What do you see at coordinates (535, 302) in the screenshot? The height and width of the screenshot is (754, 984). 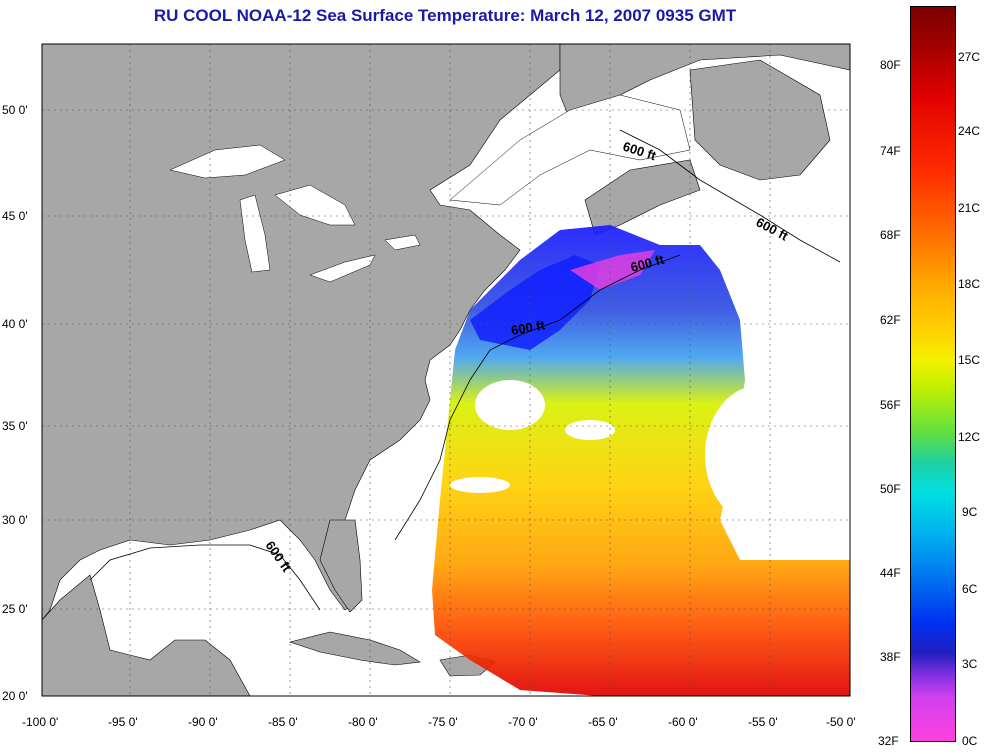 I see `cold-shelf-water` at bounding box center [535, 302].